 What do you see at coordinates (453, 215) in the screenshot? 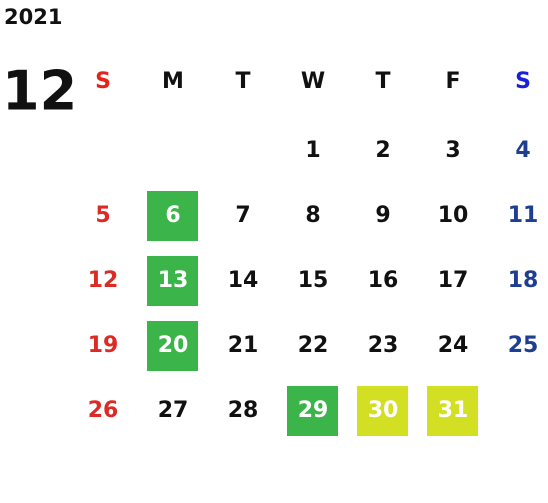
I see `day: 10` at bounding box center [453, 215].